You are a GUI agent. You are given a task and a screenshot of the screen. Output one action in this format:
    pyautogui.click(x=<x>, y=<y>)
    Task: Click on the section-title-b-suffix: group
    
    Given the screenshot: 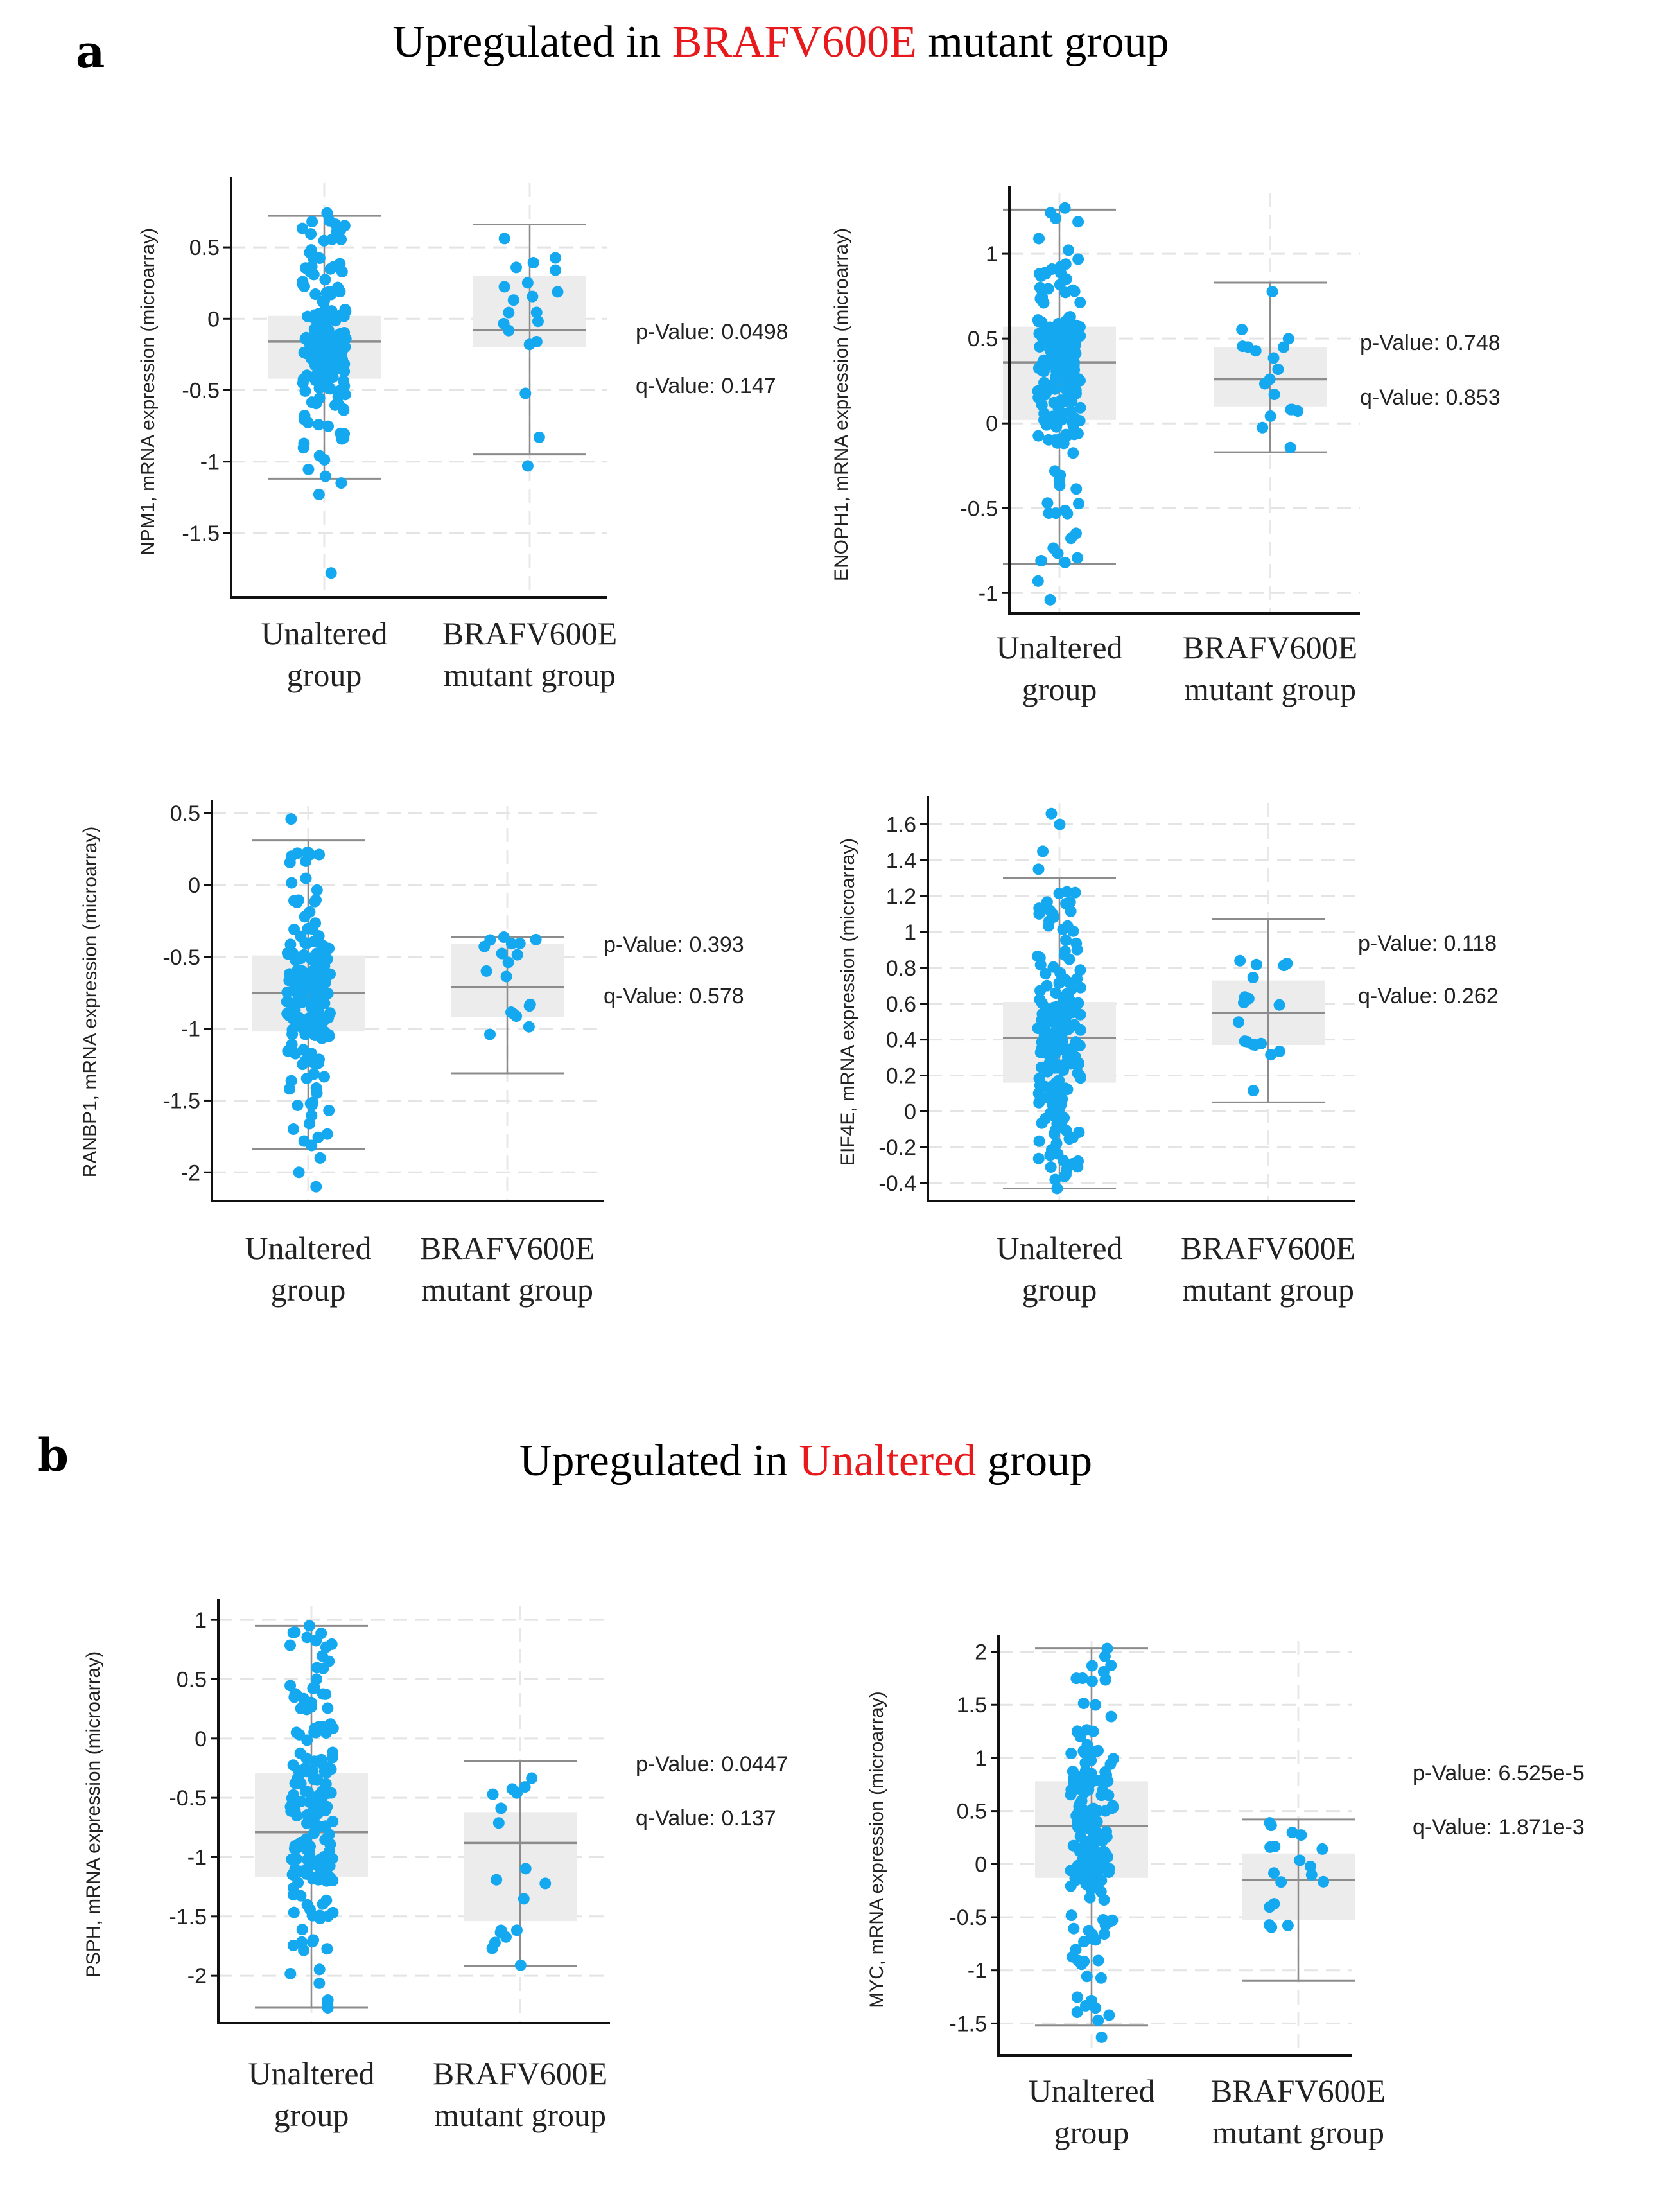 What is the action you would take?
    pyautogui.click(x=1034, y=1461)
    